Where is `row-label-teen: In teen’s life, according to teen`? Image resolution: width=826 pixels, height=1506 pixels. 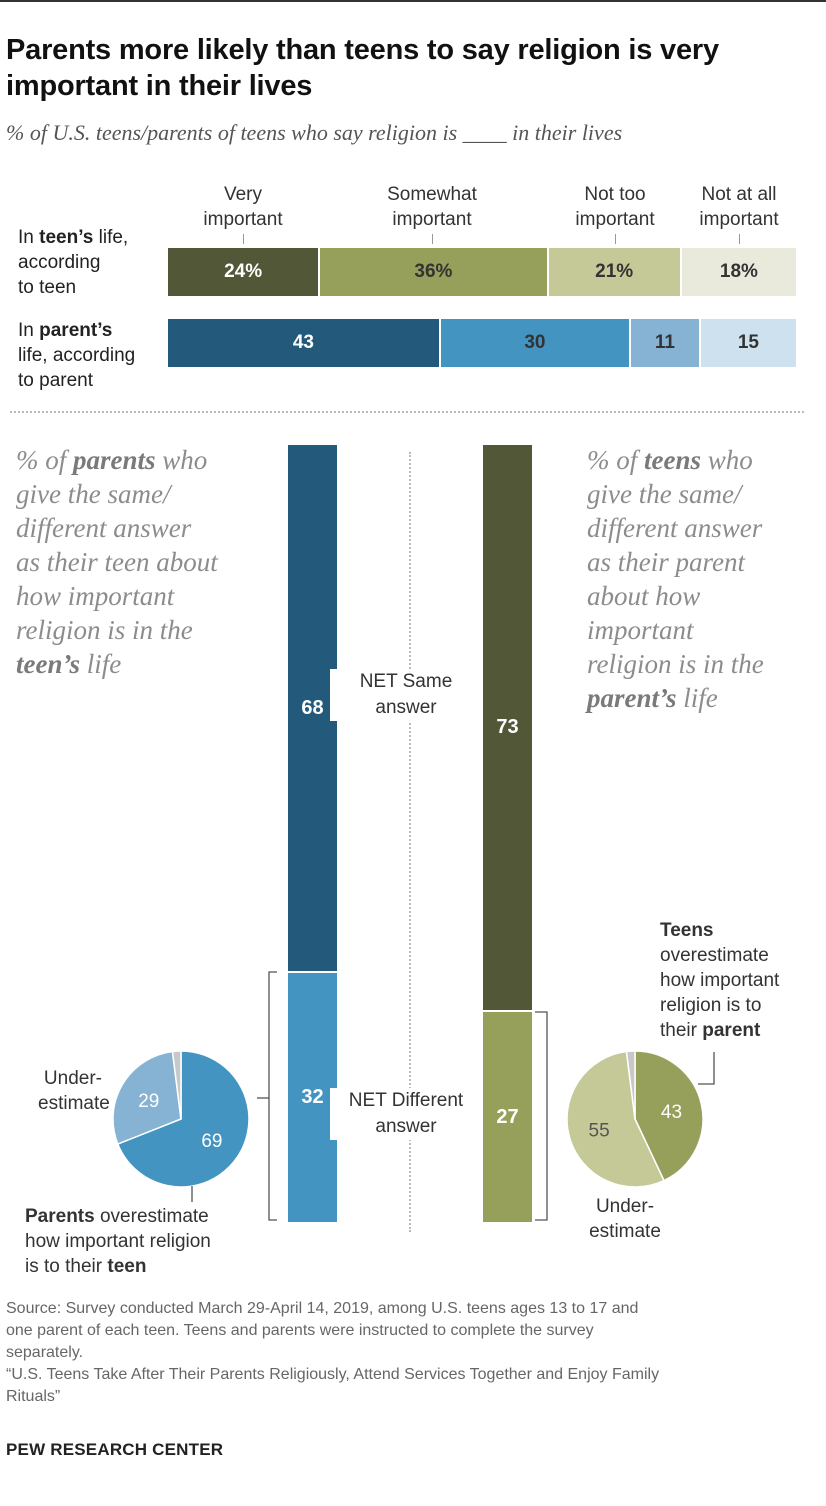
row-label-teen: In teen’s life, according to teen is located at coordinates (73, 262).